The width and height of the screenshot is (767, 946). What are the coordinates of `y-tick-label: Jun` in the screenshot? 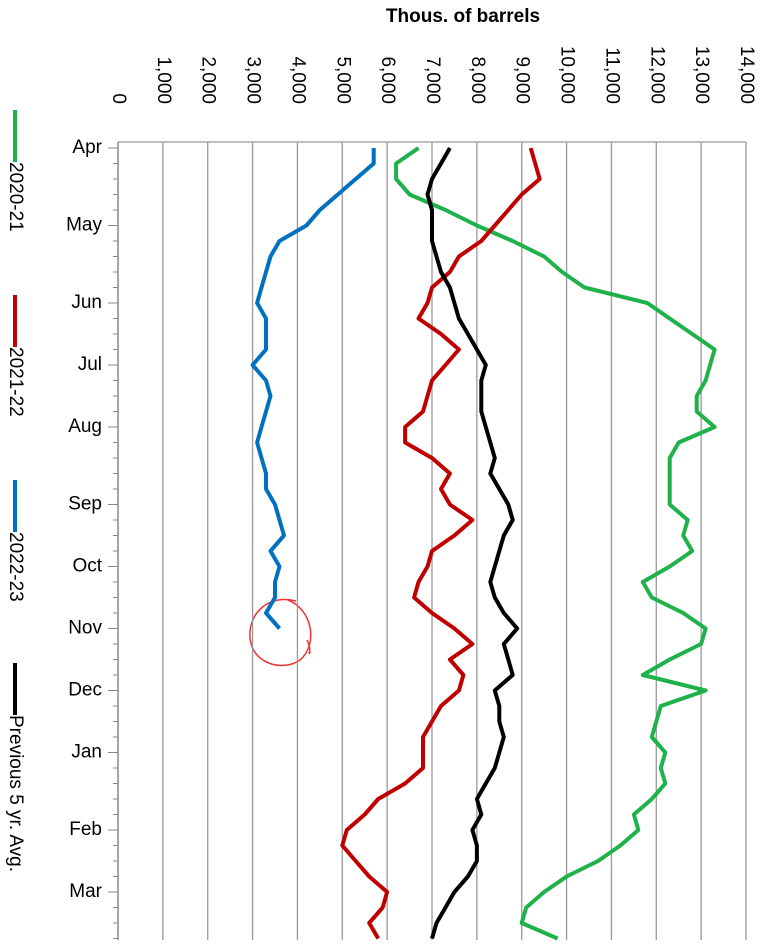 It's located at (86, 302).